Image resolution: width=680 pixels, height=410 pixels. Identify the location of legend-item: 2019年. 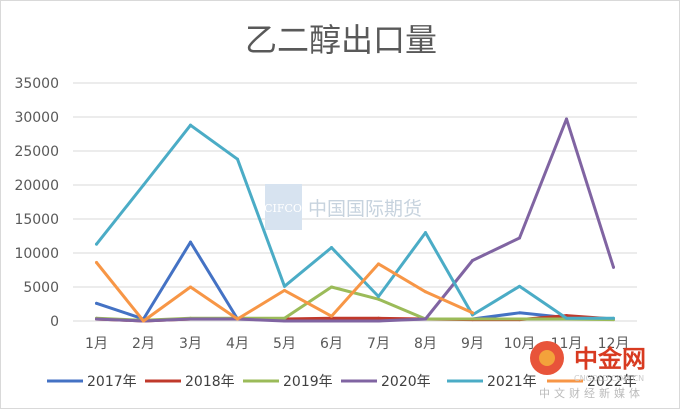
(288, 382).